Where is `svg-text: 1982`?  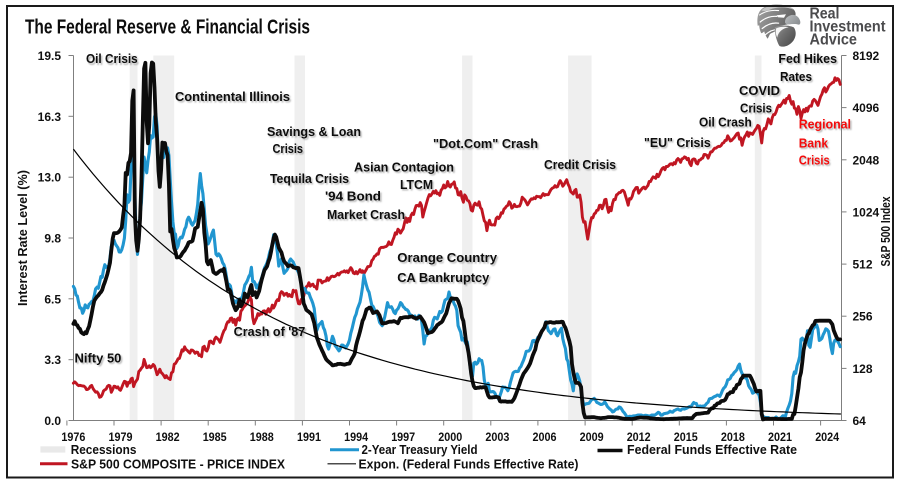 svg-text: 1982 is located at coordinates (168, 437).